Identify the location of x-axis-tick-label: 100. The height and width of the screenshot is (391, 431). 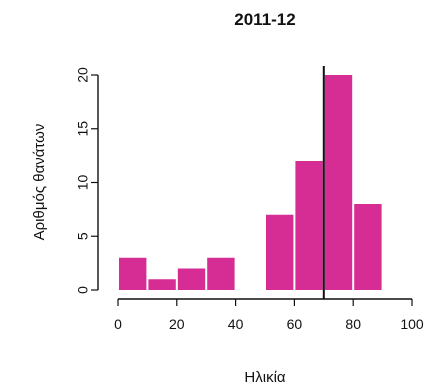
(412, 324).